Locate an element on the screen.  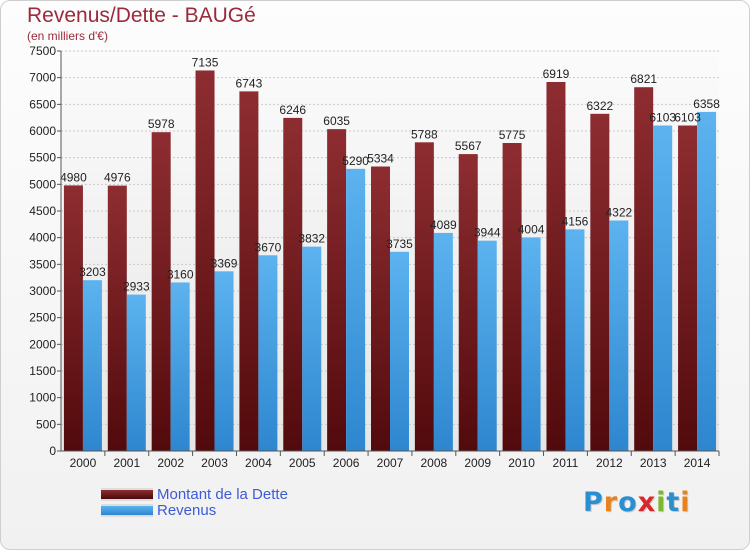
data-label-revenue: 6358 is located at coordinates (706, 104).